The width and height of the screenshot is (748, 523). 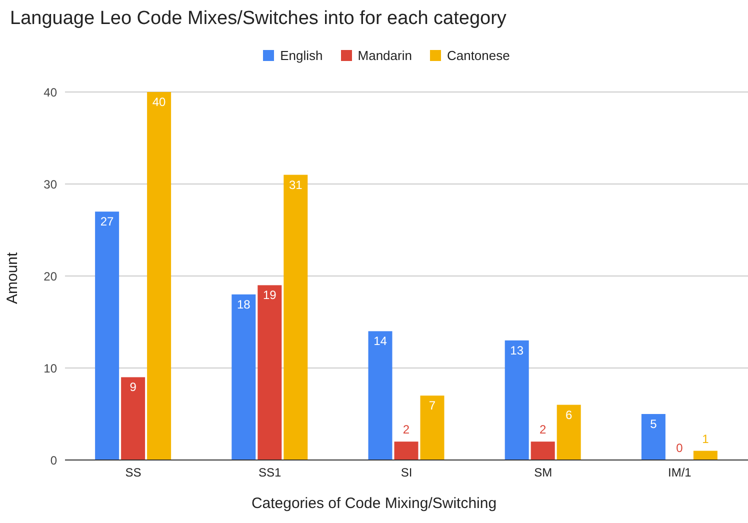 I want to click on data-label: 5, so click(x=654, y=424).